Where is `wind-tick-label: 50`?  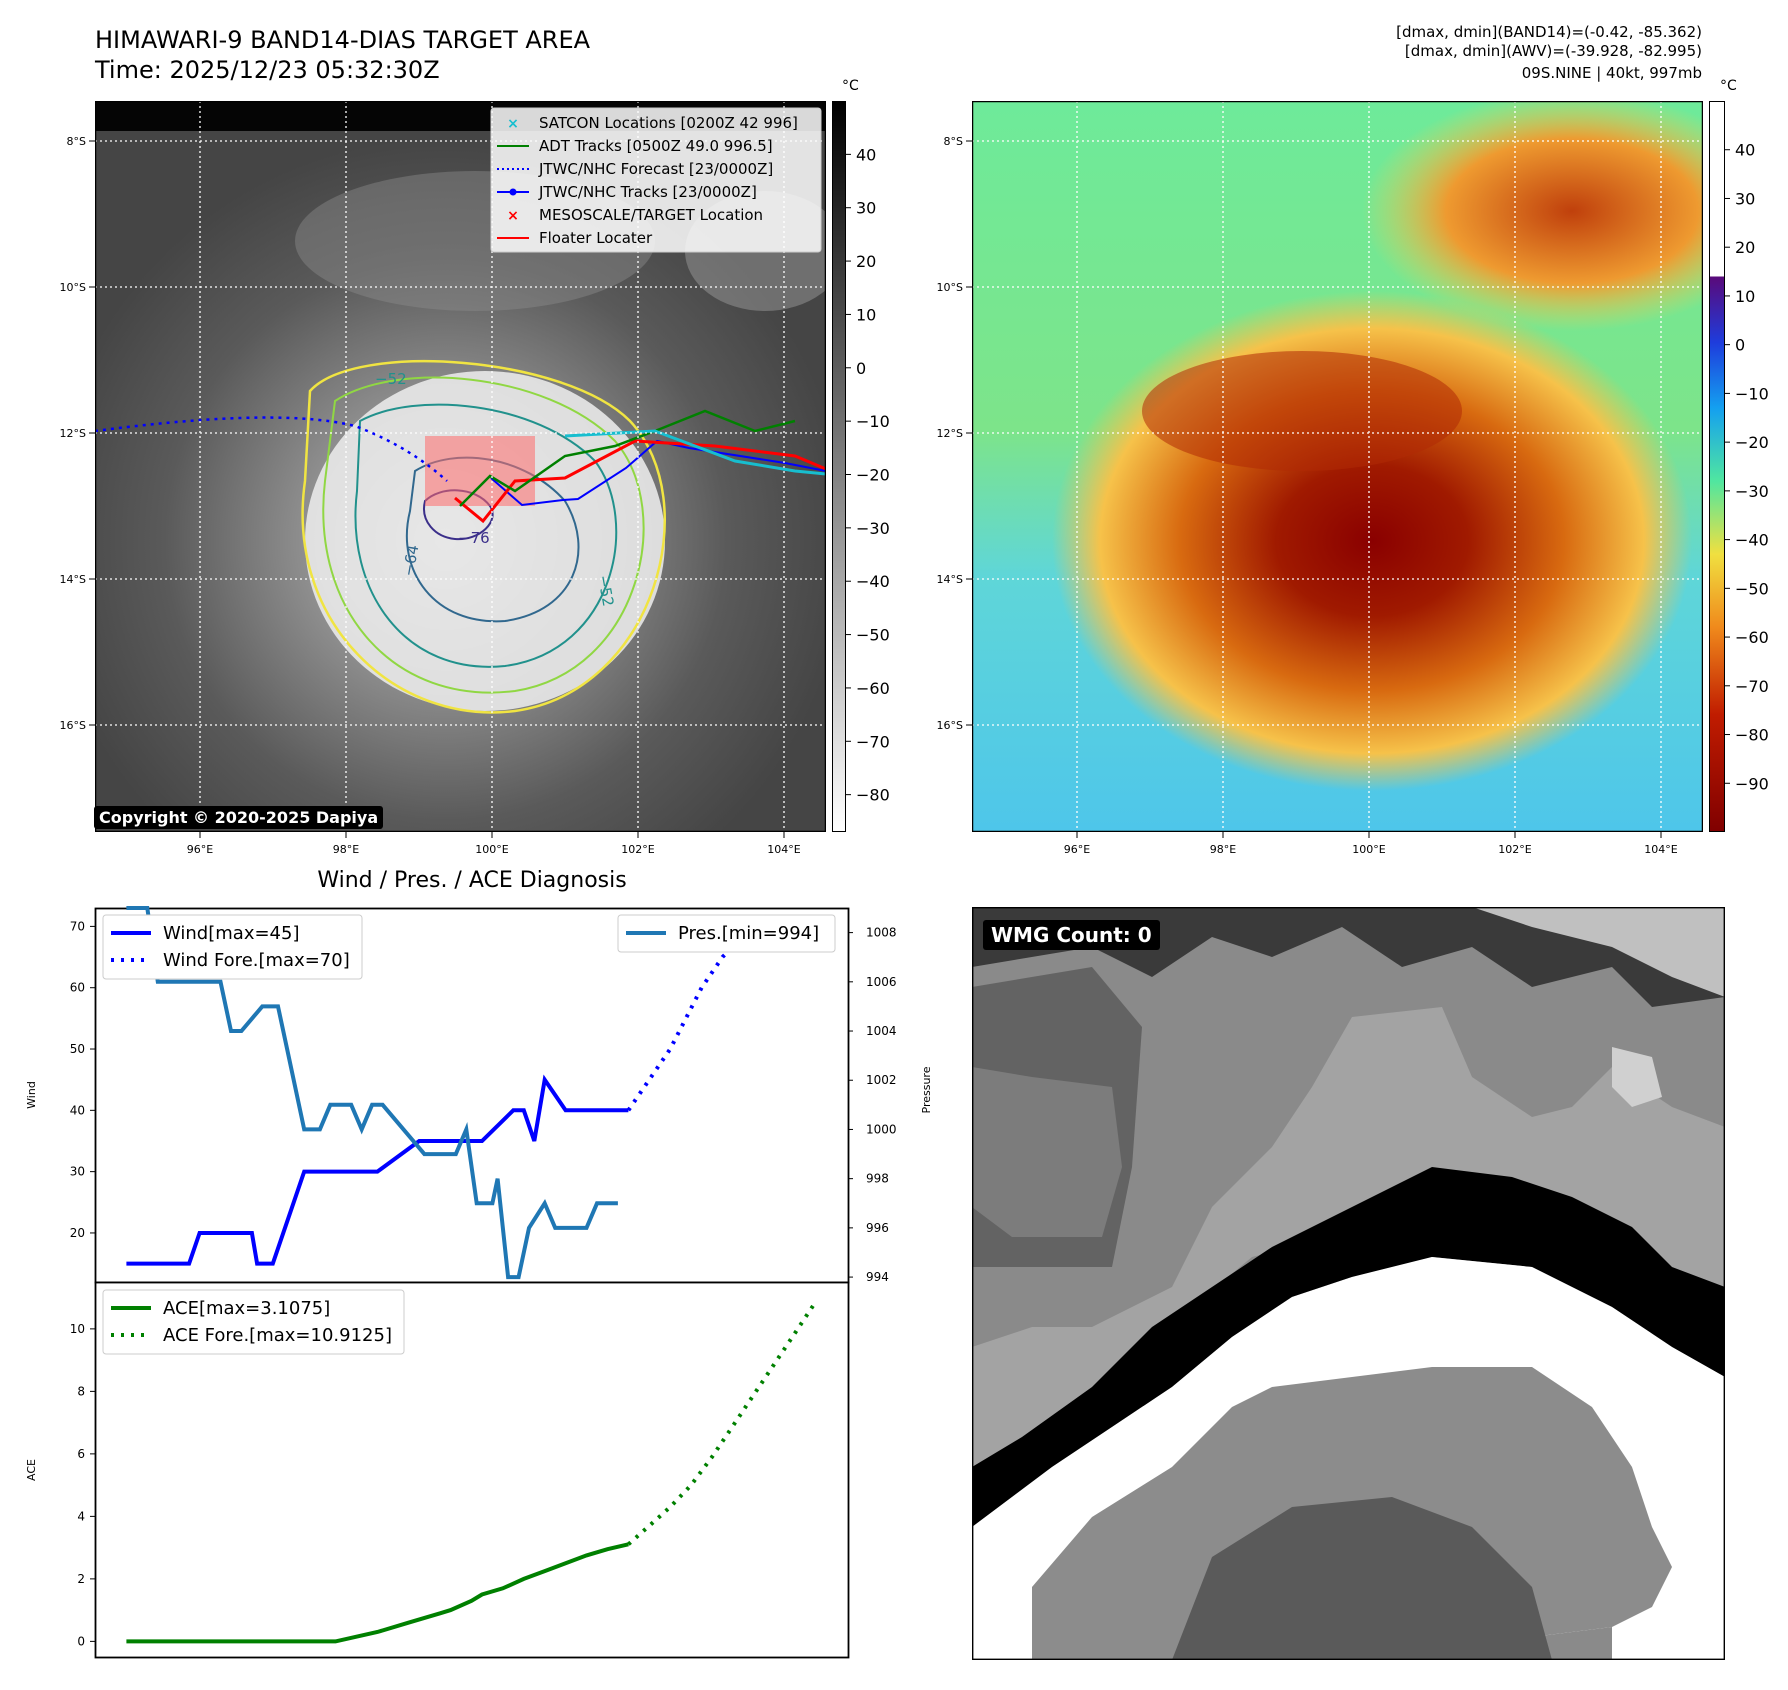
wind-tick-label: 50 is located at coordinates (77, 1049).